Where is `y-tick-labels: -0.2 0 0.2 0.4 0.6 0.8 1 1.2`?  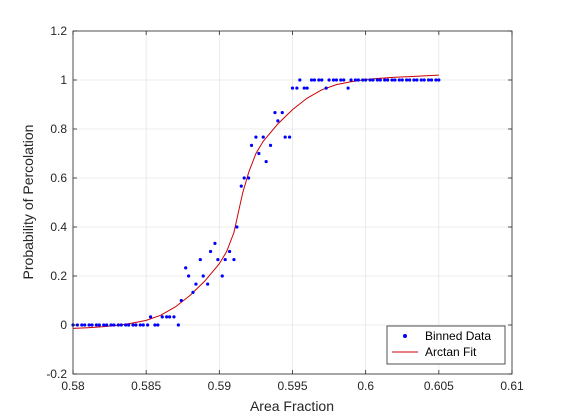 y-tick-labels: -0.2 0 0.2 0.4 0.6 0.8 1 1.2 is located at coordinates (56, 202).